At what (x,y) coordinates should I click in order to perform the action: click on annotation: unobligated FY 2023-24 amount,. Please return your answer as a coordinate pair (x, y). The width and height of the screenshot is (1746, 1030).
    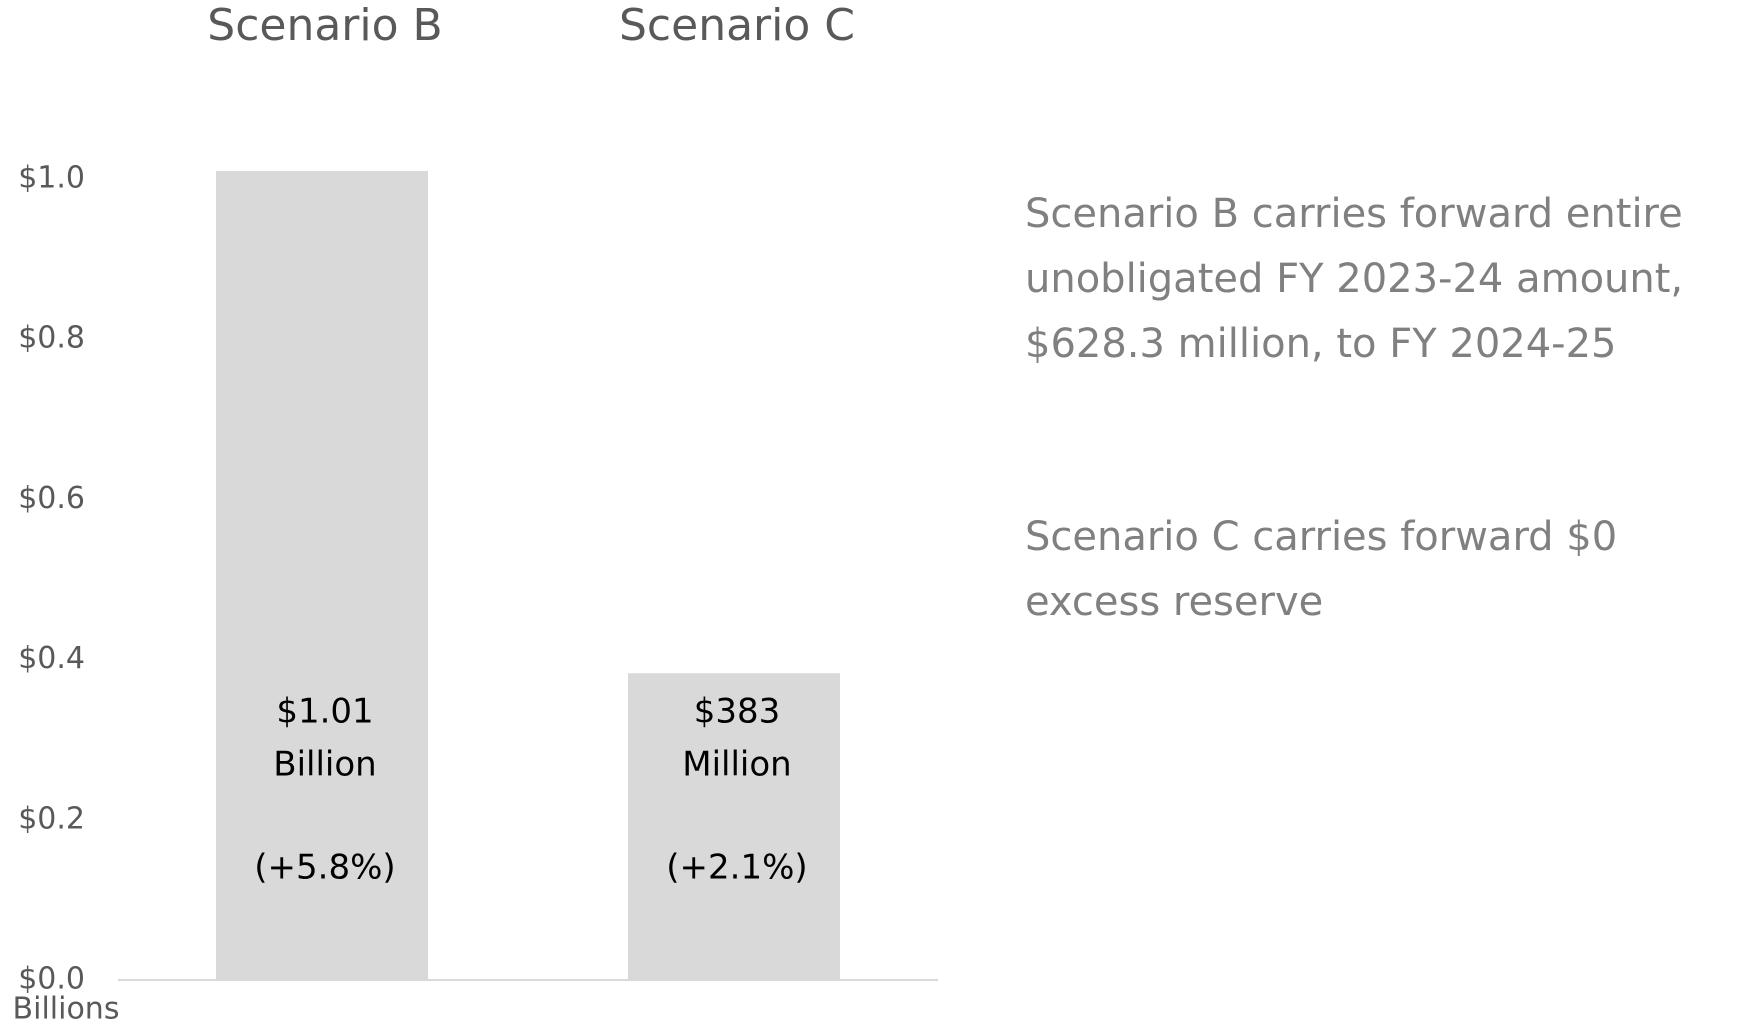
    Looking at the image, I should click on (1354, 279).